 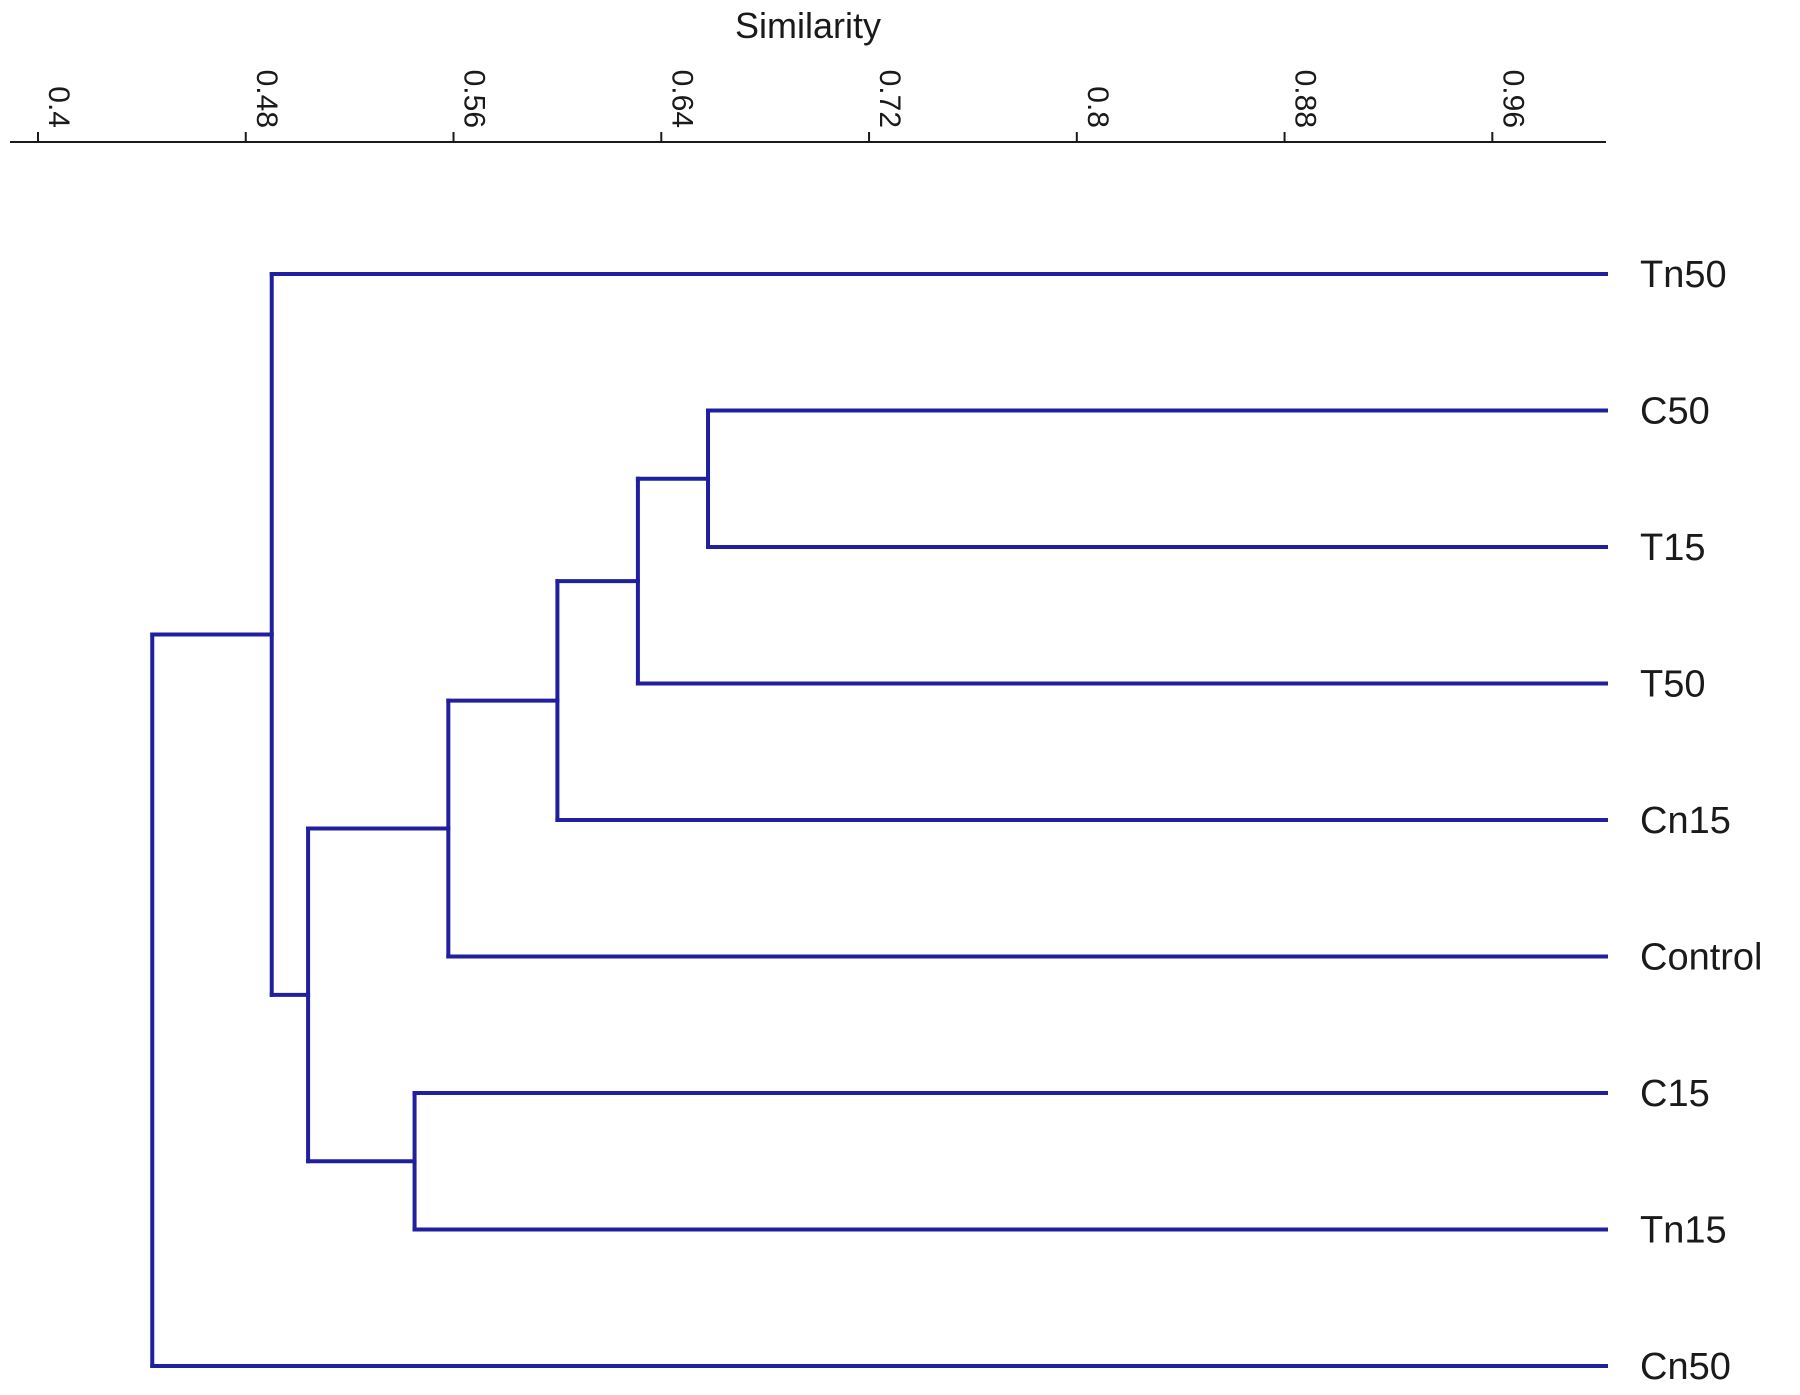 I want to click on leaf-label-c50: C50, so click(x=1675, y=412).